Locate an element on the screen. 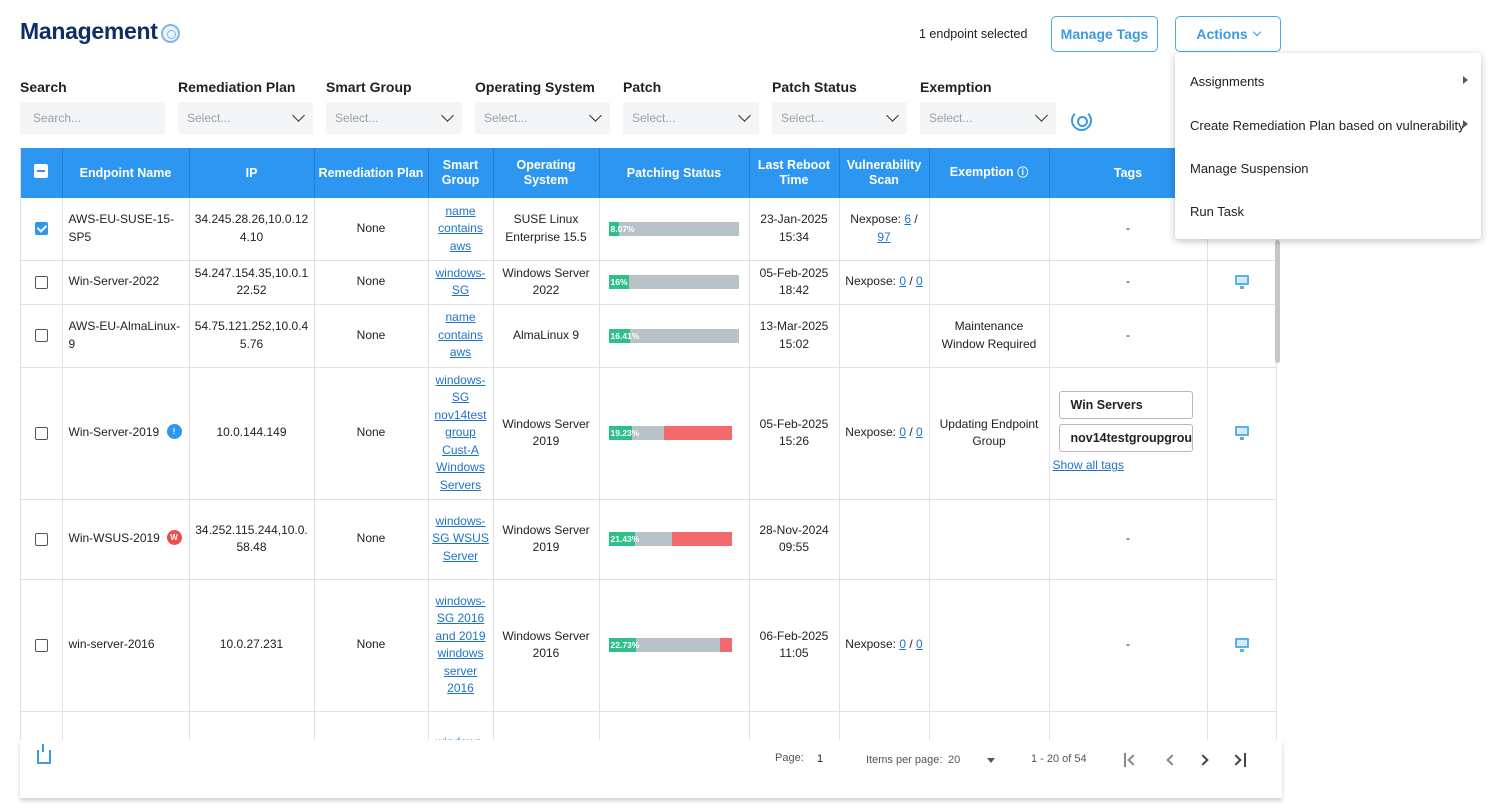 Image resolution: width=1488 pixels, height=811 pixels. column-header: Smart Group is located at coordinates (461, 173).